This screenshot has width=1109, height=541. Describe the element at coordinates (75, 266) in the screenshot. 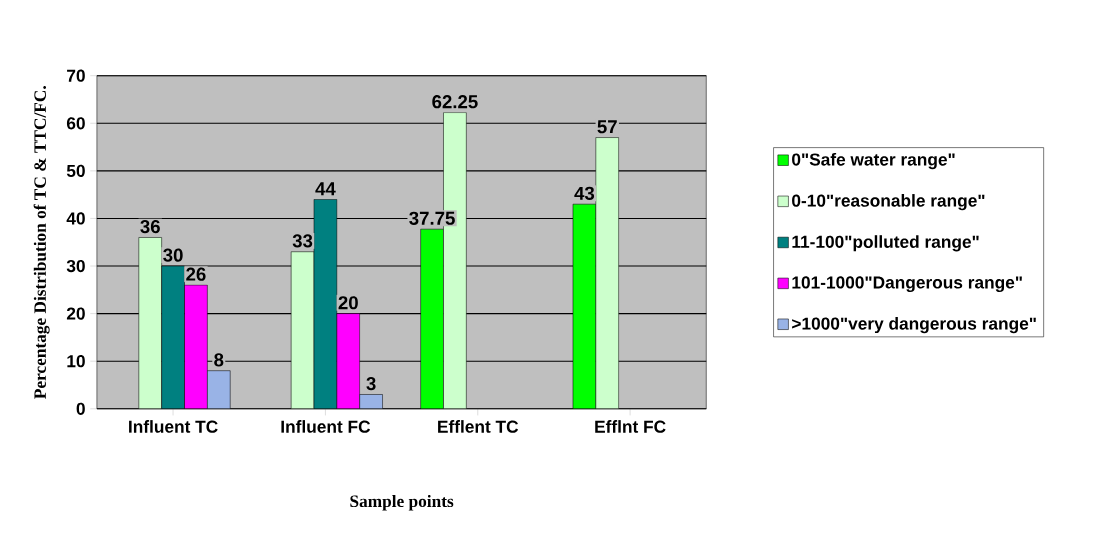

I see `y-tick-label: 30` at that location.